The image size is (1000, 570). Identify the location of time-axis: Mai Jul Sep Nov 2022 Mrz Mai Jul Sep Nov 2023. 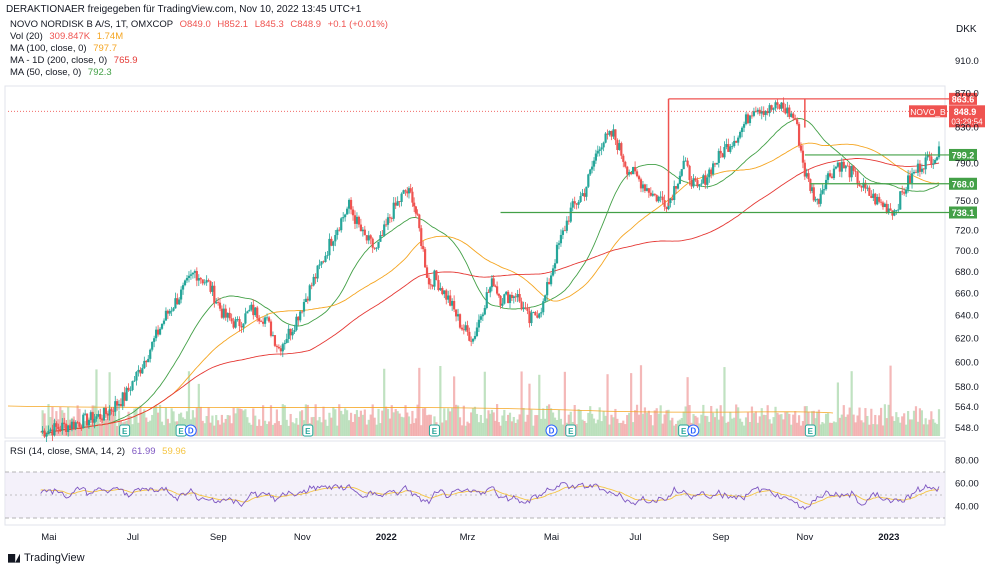
(470, 537).